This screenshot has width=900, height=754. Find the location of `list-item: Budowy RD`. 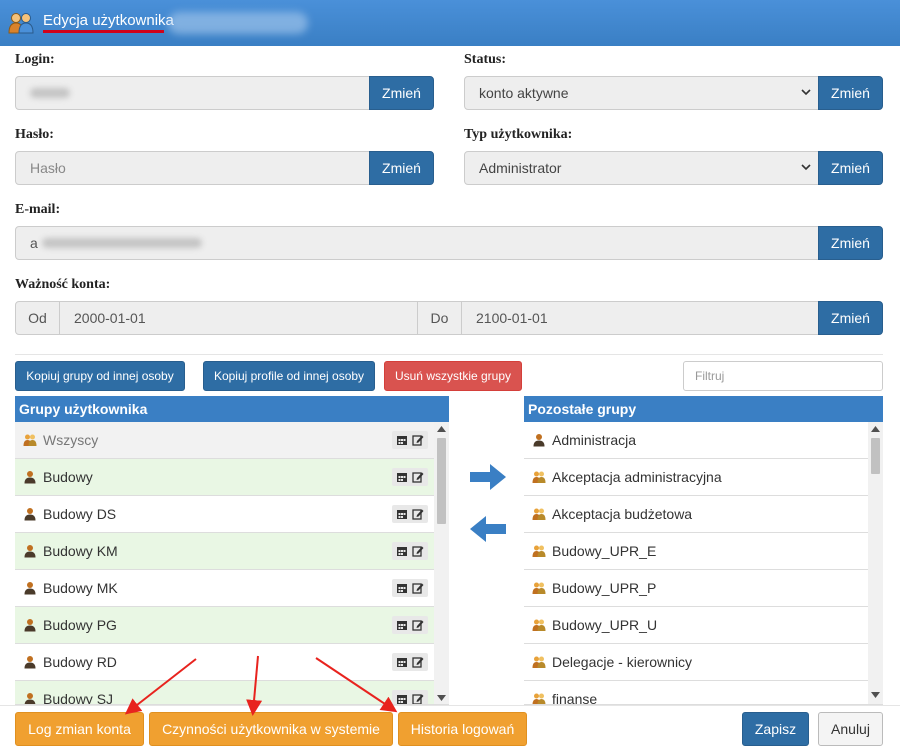

list-item: Budowy RD is located at coordinates (224, 662).